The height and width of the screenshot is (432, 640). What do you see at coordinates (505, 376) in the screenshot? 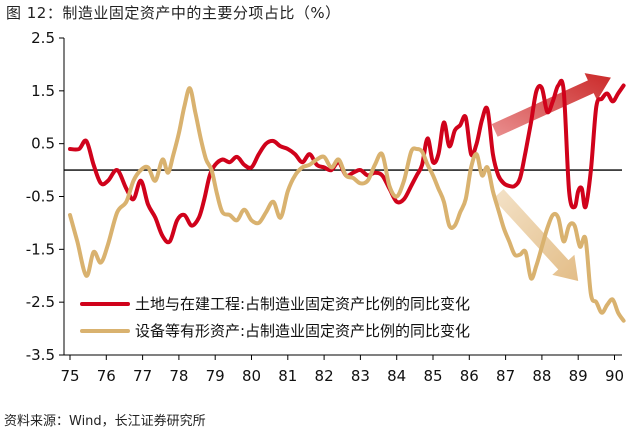
I see `x-tick-label: 87` at bounding box center [505, 376].